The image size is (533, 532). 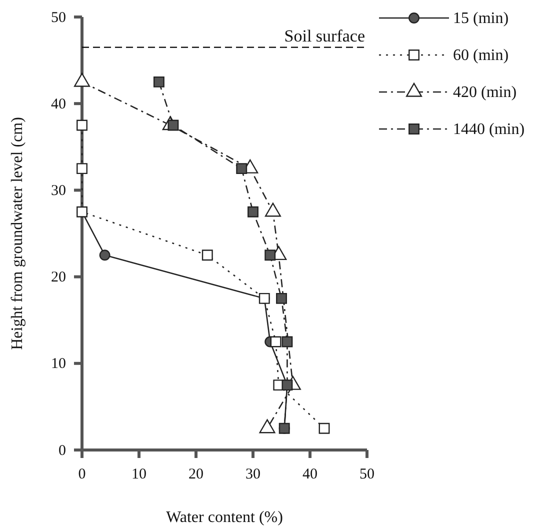 I want to click on x-axis-title: Water content (%), so click(x=224, y=517).